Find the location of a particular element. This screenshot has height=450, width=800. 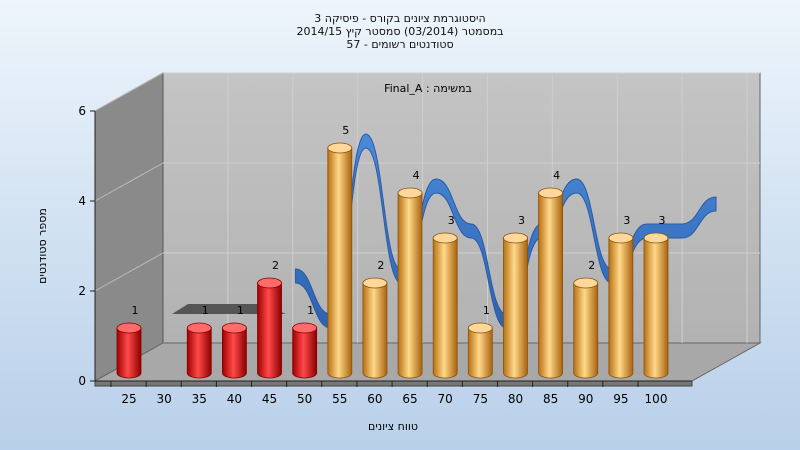

bar-70-body is located at coordinates (445, 308).